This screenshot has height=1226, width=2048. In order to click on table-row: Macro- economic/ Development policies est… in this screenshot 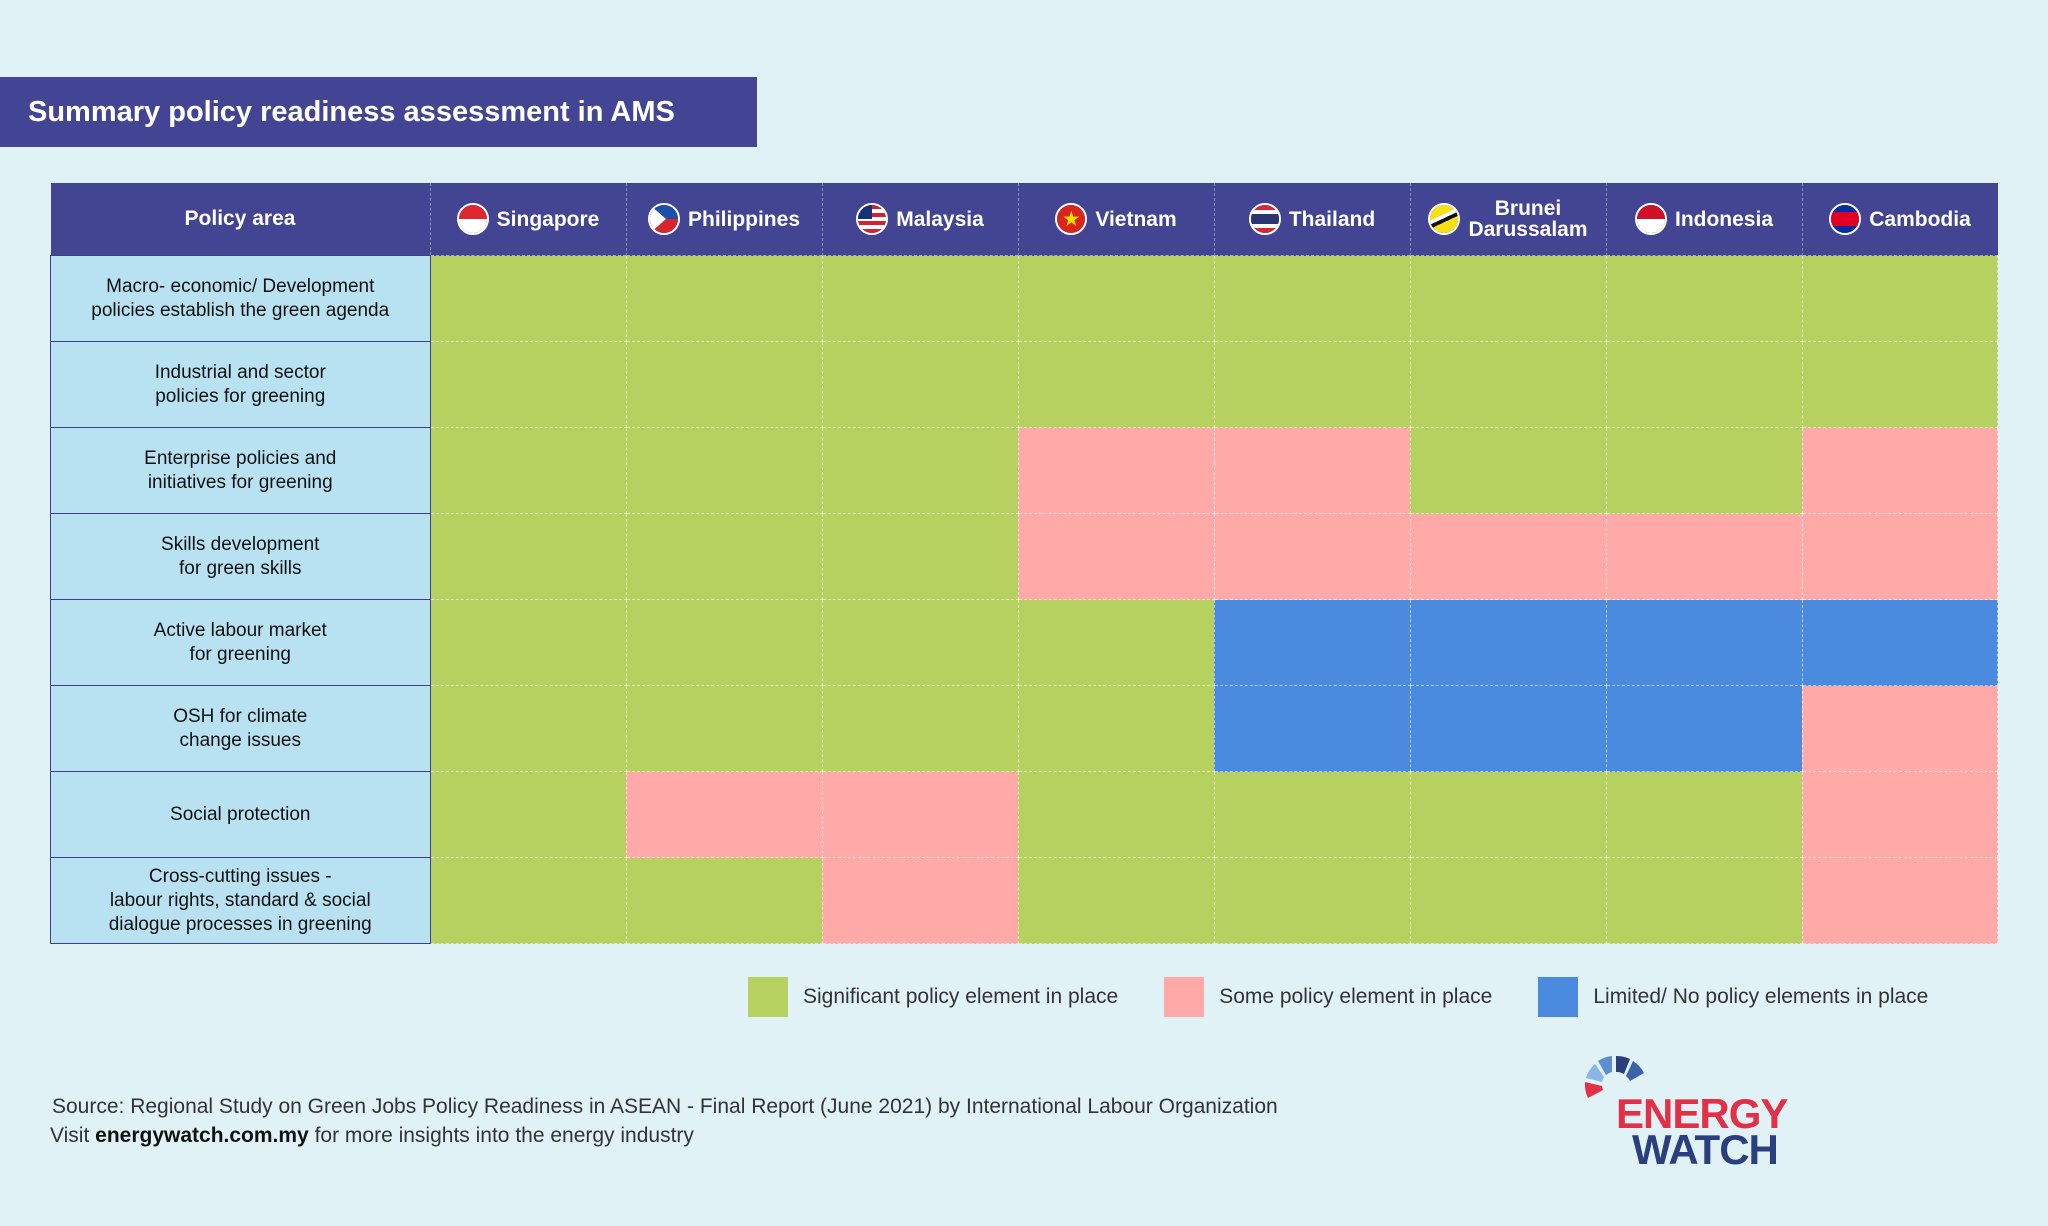, I will do `click(1024, 298)`.